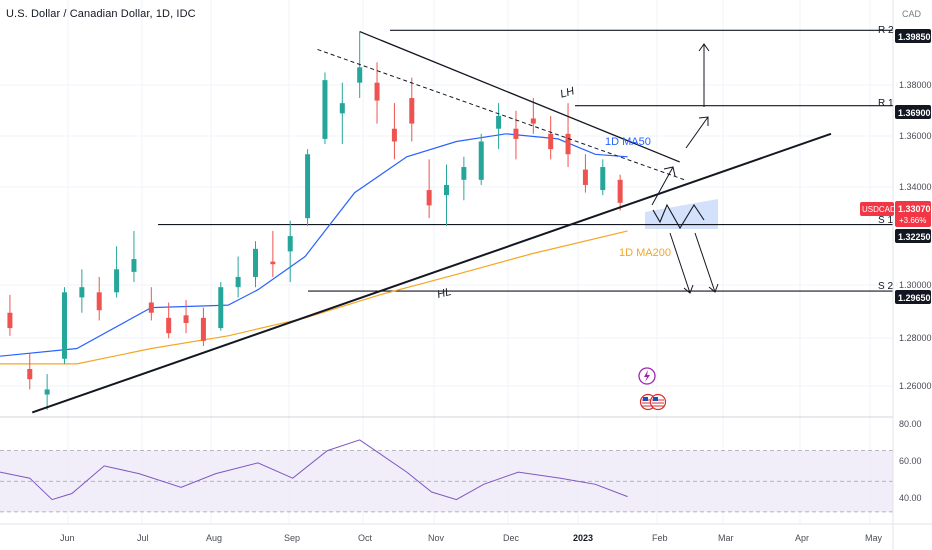 Image resolution: width=932 pixels, height=550 pixels. I want to click on level-value-r2: 1.39850, so click(914, 37).